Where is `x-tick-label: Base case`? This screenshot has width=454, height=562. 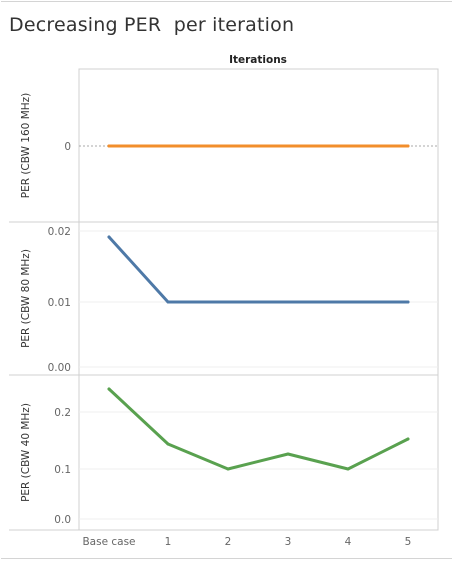
x-tick-label: Base case is located at coordinates (108, 542).